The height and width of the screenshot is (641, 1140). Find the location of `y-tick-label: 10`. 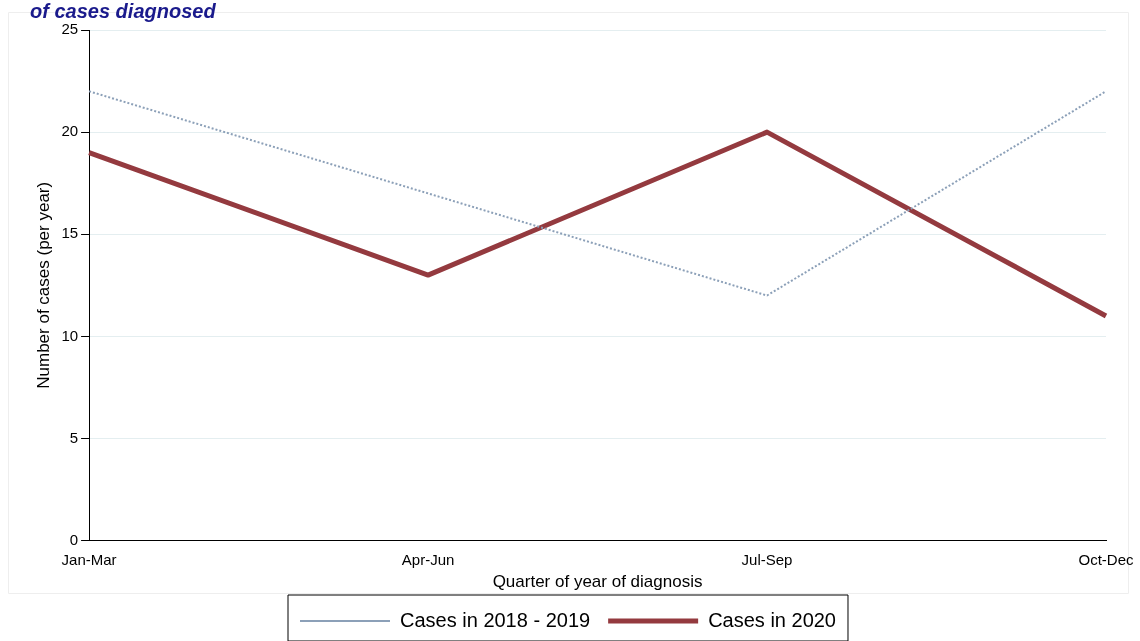

y-tick-label: 10 is located at coordinates (70, 335).